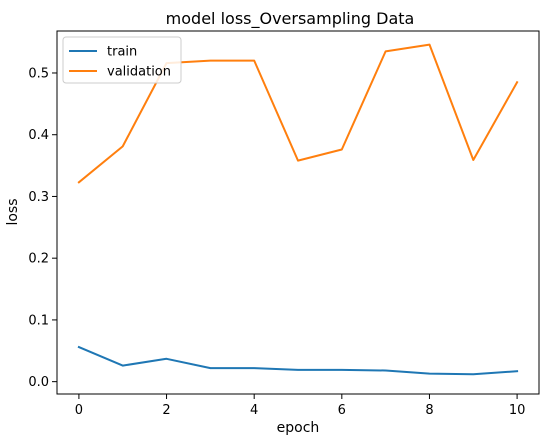 The width and height of the screenshot is (550, 444). Describe the element at coordinates (342, 410) in the screenshot. I see `x-tick-label: 6` at that location.